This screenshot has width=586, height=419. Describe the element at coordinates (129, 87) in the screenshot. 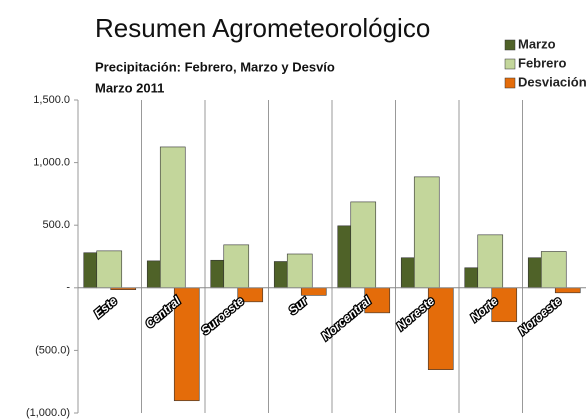

I see `chart-subtitle: Marzo 2011` at that location.